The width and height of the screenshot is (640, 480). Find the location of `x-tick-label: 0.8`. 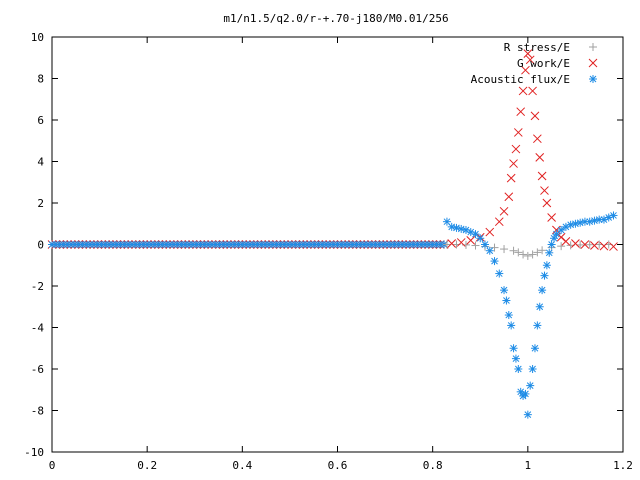

x-tick-label: 0.8 is located at coordinates (433, 465).